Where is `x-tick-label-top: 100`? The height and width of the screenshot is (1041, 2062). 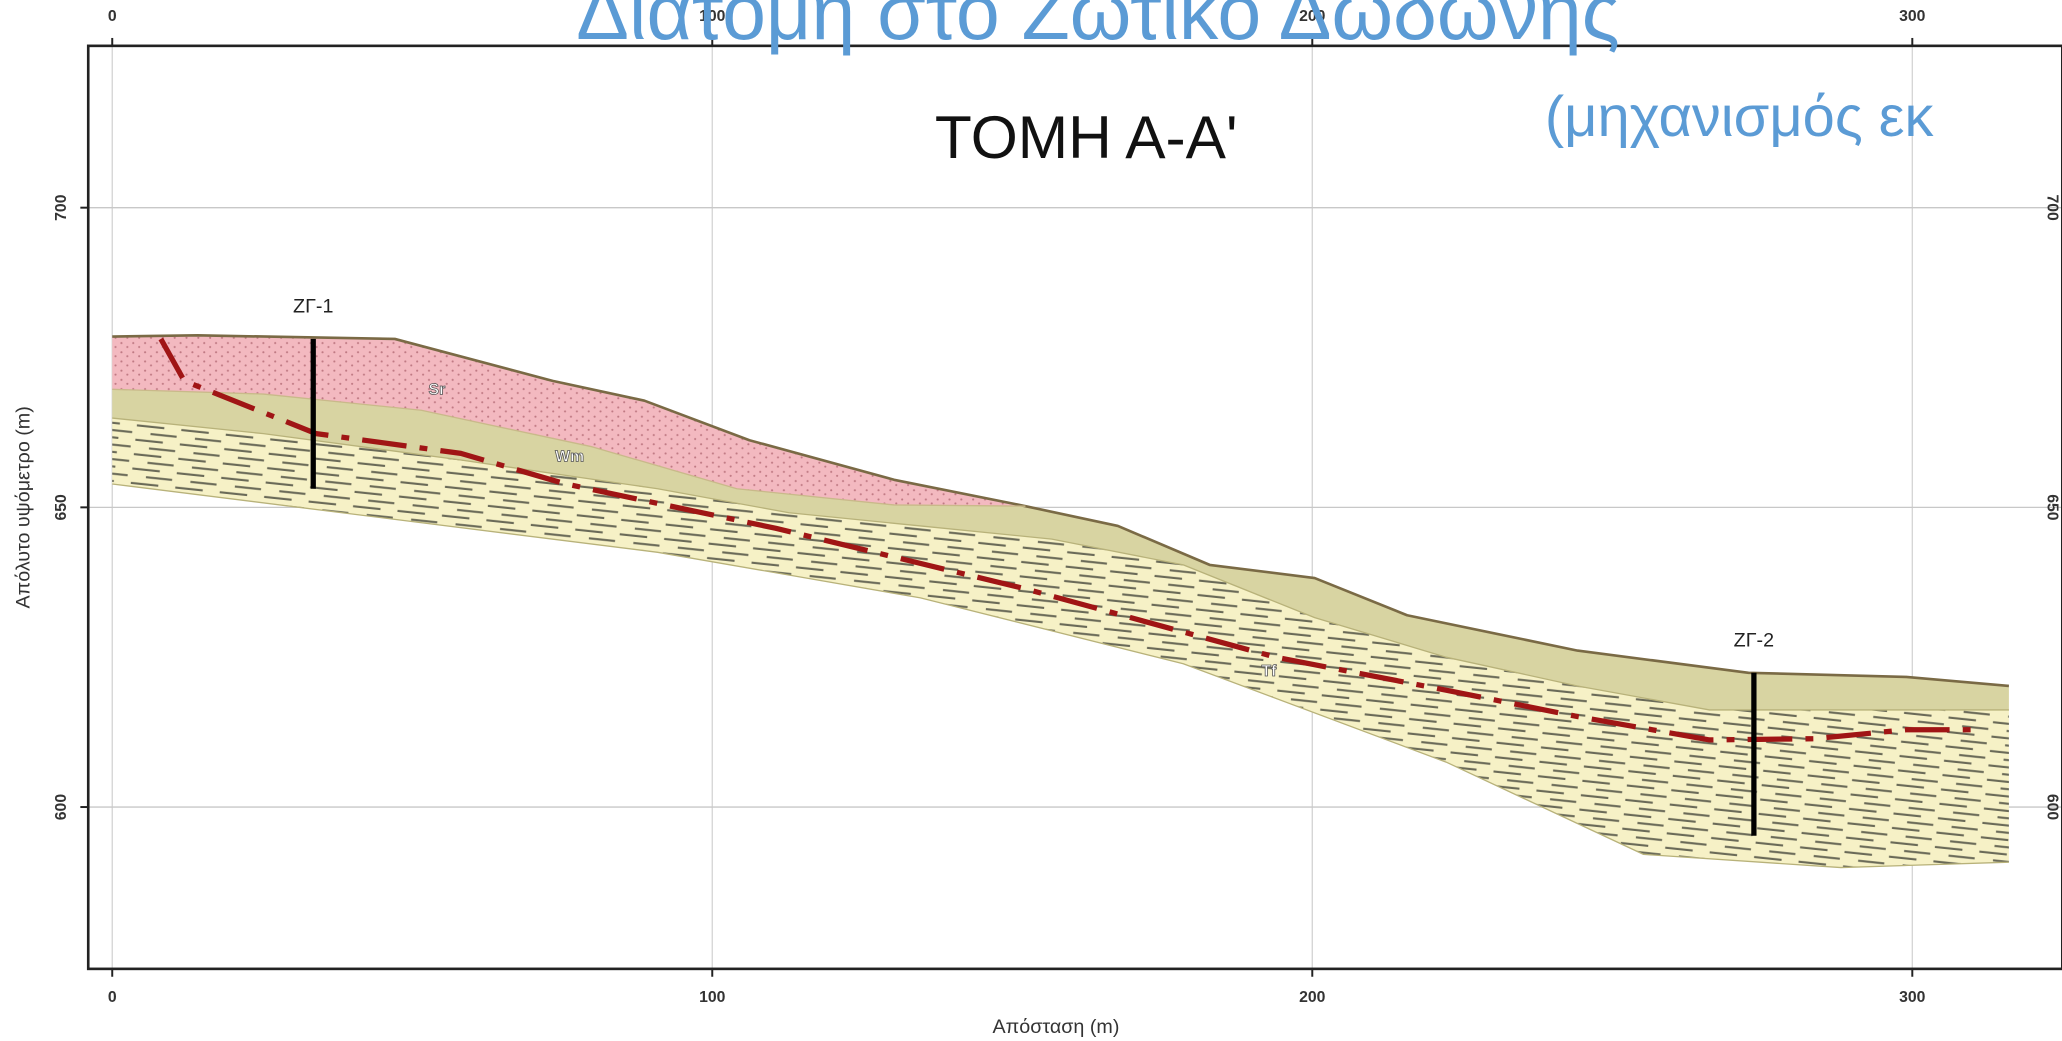 x-tick-label-top: 100 is located at coordinates (712, 16).